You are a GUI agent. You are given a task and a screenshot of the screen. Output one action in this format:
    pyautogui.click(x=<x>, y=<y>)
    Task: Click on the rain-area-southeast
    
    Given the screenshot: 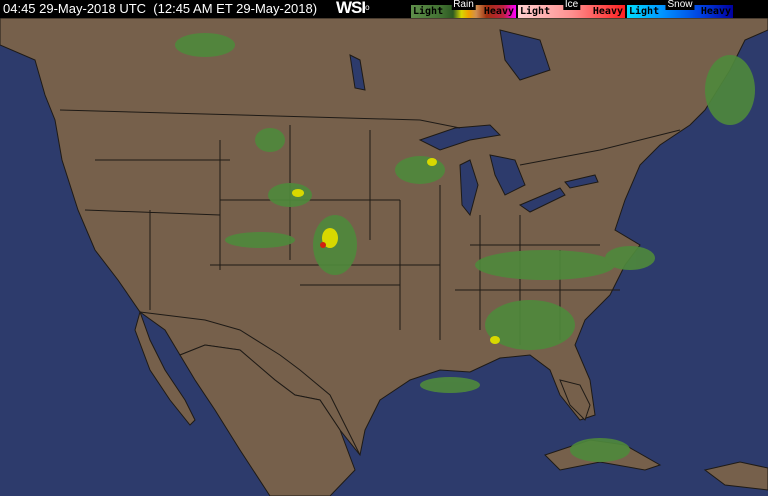 What is the action you would take?
    pyautogui.click(x=545, y=265)
    